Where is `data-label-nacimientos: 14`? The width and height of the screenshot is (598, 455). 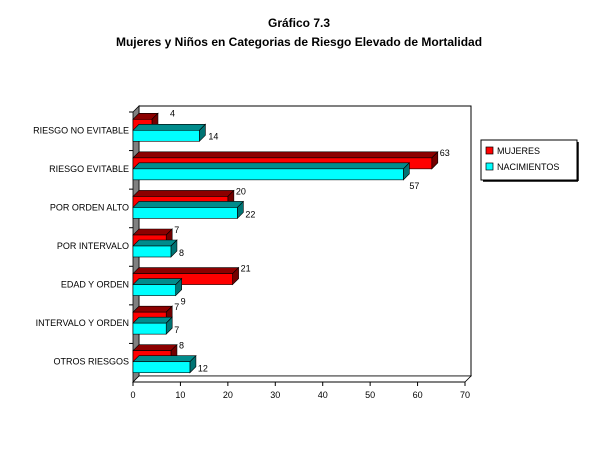
data-label-nacimientos: 14 is located at coordinates (213, 136).